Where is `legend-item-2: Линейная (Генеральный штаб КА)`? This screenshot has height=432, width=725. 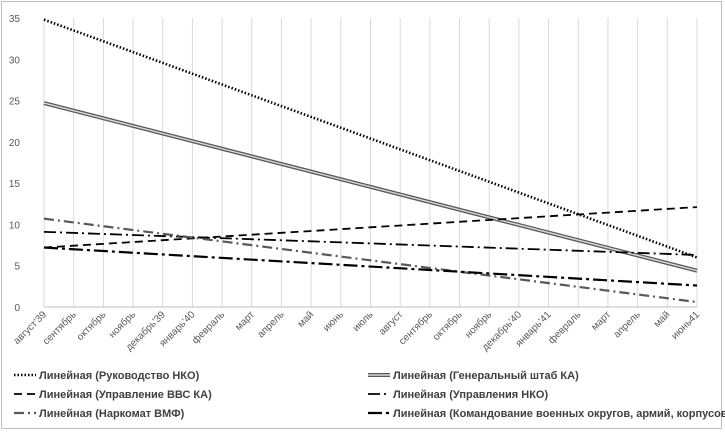
legend-item-2: Линейная (Генеральный штаб КА) is located at coordinates (473, 376).